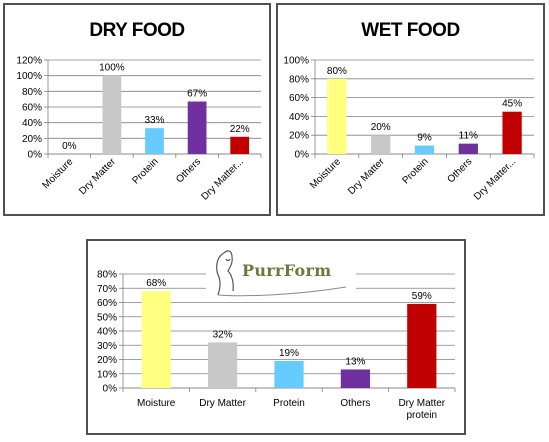  What do you see at coordinates (112, 68) in the screenshot?
I see `data-label: 100%` at bounding box center [112, 68].